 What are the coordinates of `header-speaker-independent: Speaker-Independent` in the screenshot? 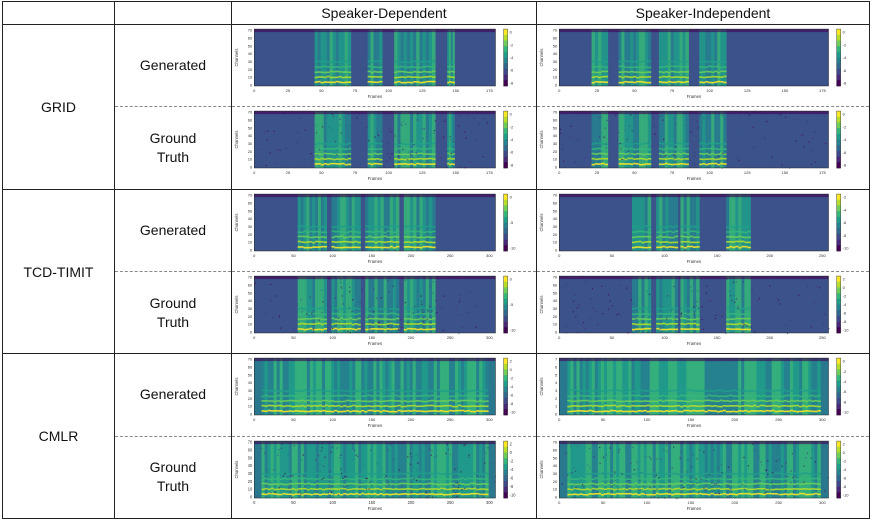 It's located at (703, 13).